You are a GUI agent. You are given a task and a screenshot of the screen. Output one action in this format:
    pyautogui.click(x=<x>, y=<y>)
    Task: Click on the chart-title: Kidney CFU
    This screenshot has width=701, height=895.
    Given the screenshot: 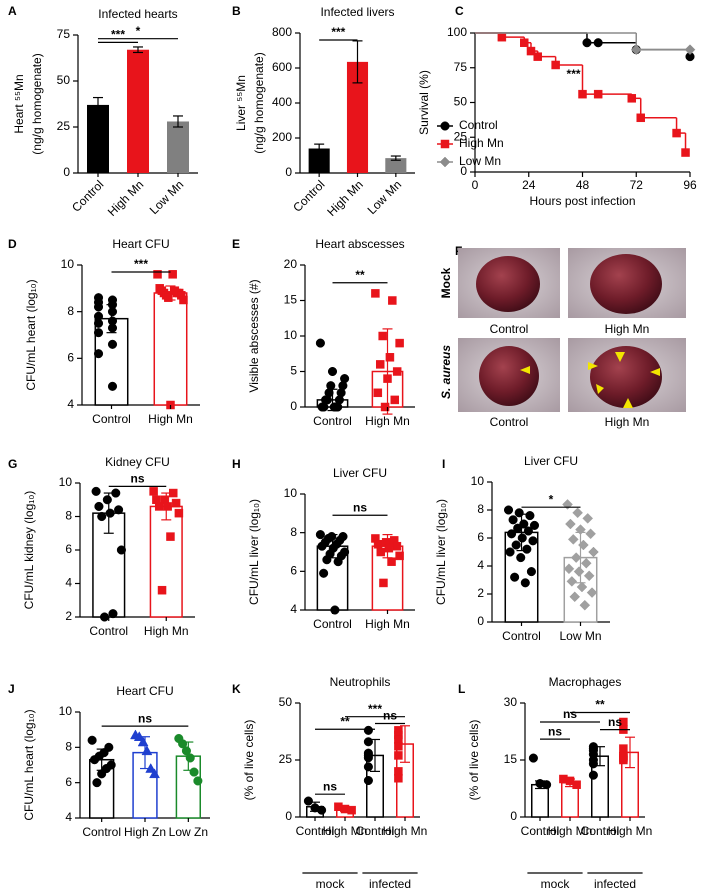 What is the action you would take?
    pyautogui.click(x=137, y=462)
    